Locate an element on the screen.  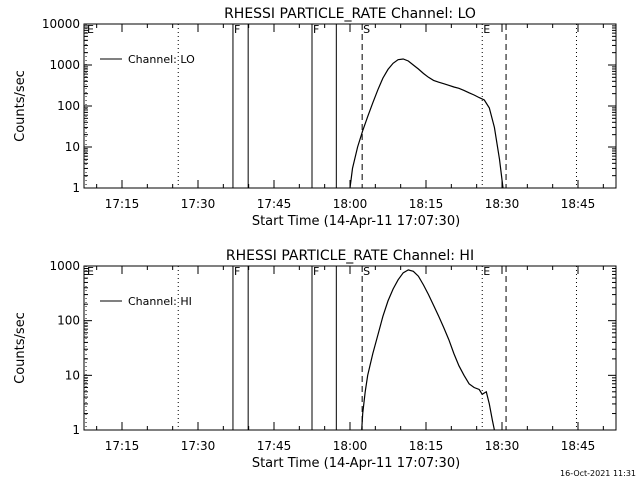
footer-timestamp: 16-Oct-2021 11:31 is located at coordinates (598, 473).